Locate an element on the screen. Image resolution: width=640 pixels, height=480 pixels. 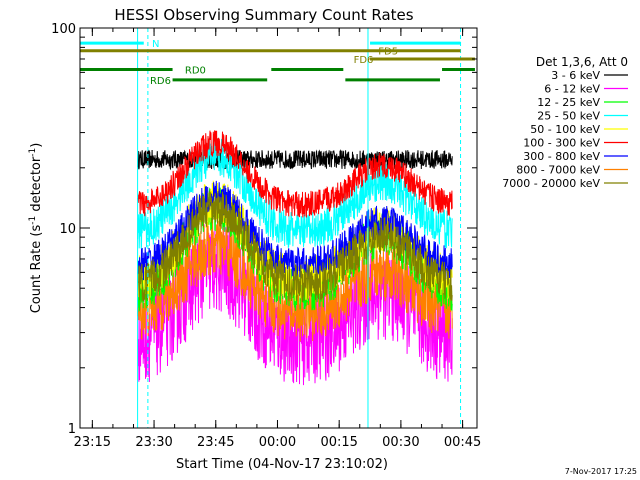
legend-label-6: 300 - 800 keV is located at coordinates (561, 156).